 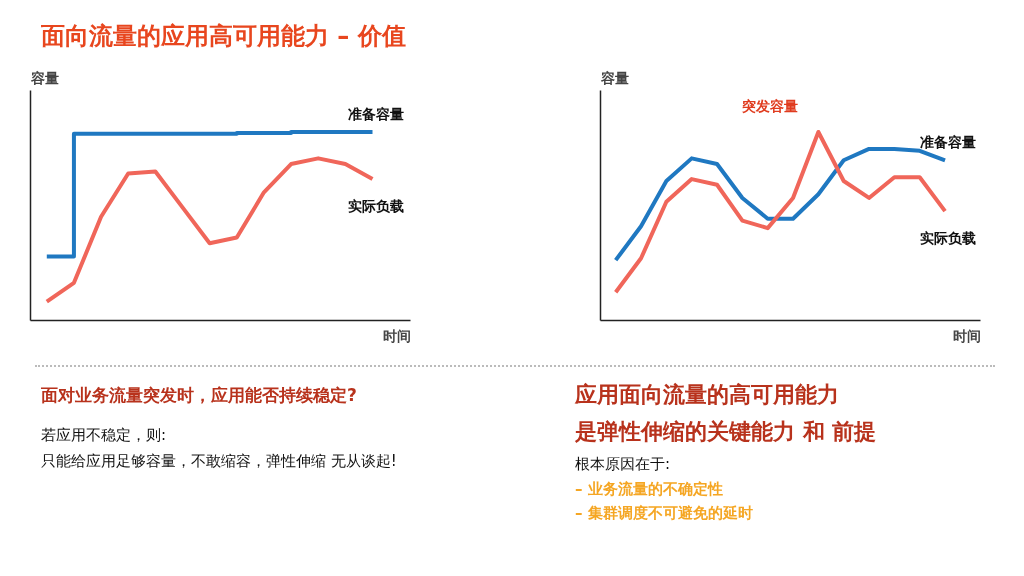 What do you see at coordinates (223, 36) in the screenshot?
I see `chart-title: 面向流量的应用高可用能力 – 价值` at bounding box center [223, 36].